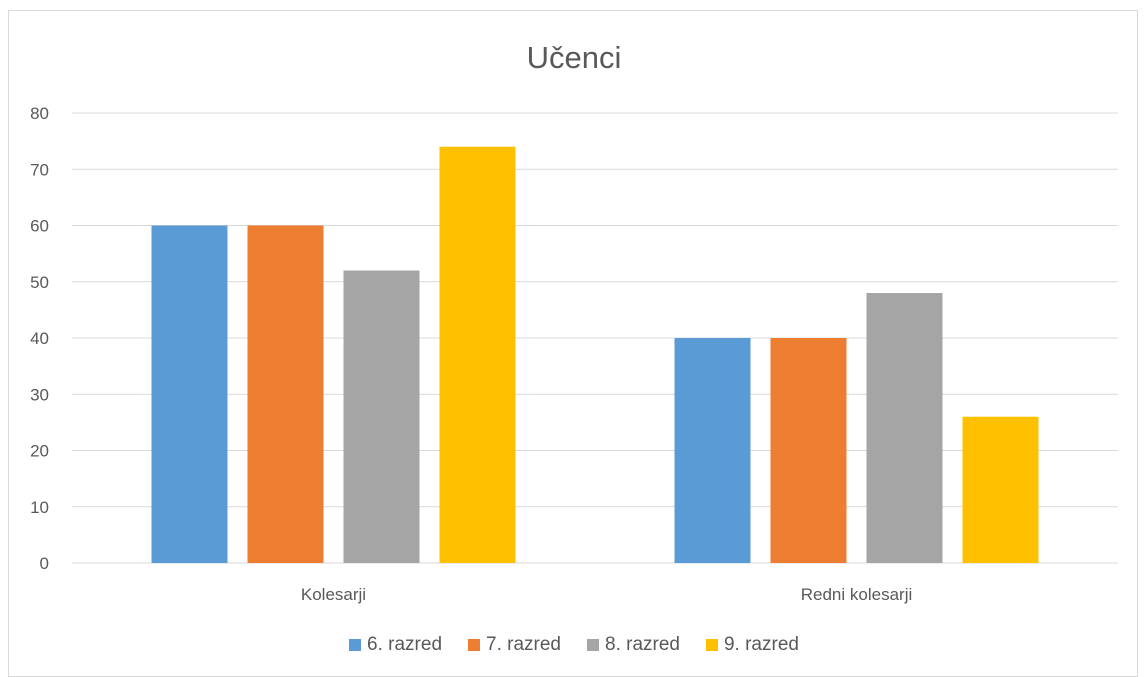 The width and height of the screenshot is (1148, 677). Describe the element at coordinates (761, 644) in the screenshot. I see `legend-label: 9. razred` at that location.